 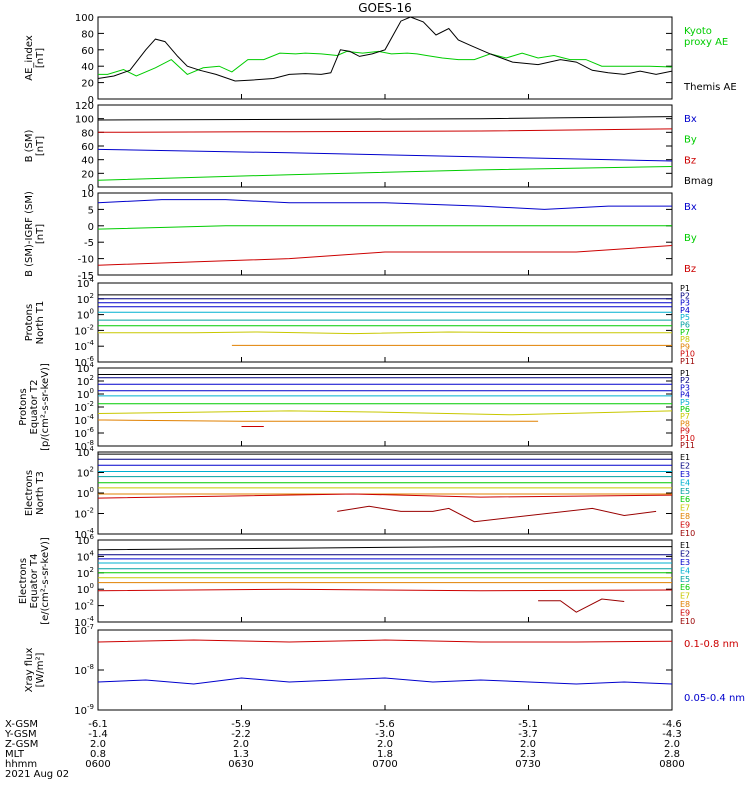 What do you see at coordinates (385, 333) in the screenshot?
I see `series-line-p8` at bounding box center [385, 333].